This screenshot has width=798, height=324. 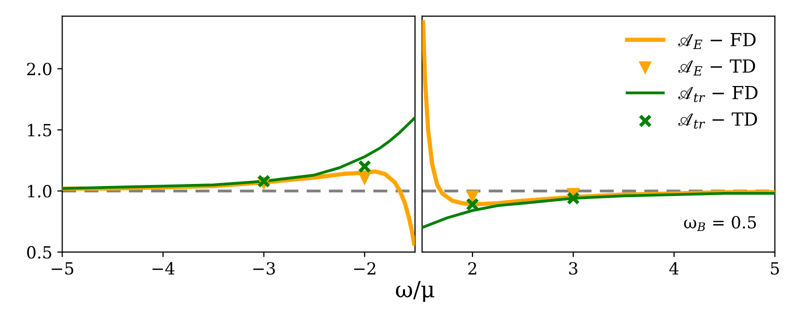 I want to click on x-tick-label: 2, so click(x=472, y=268).